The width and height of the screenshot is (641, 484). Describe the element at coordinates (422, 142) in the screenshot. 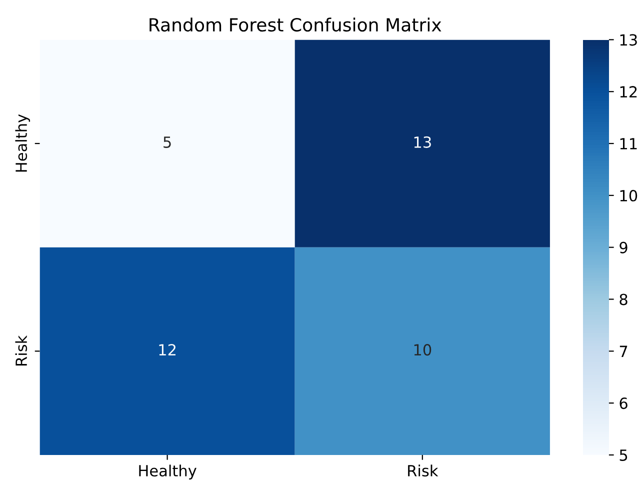

I see `data-label: 13` at that location.